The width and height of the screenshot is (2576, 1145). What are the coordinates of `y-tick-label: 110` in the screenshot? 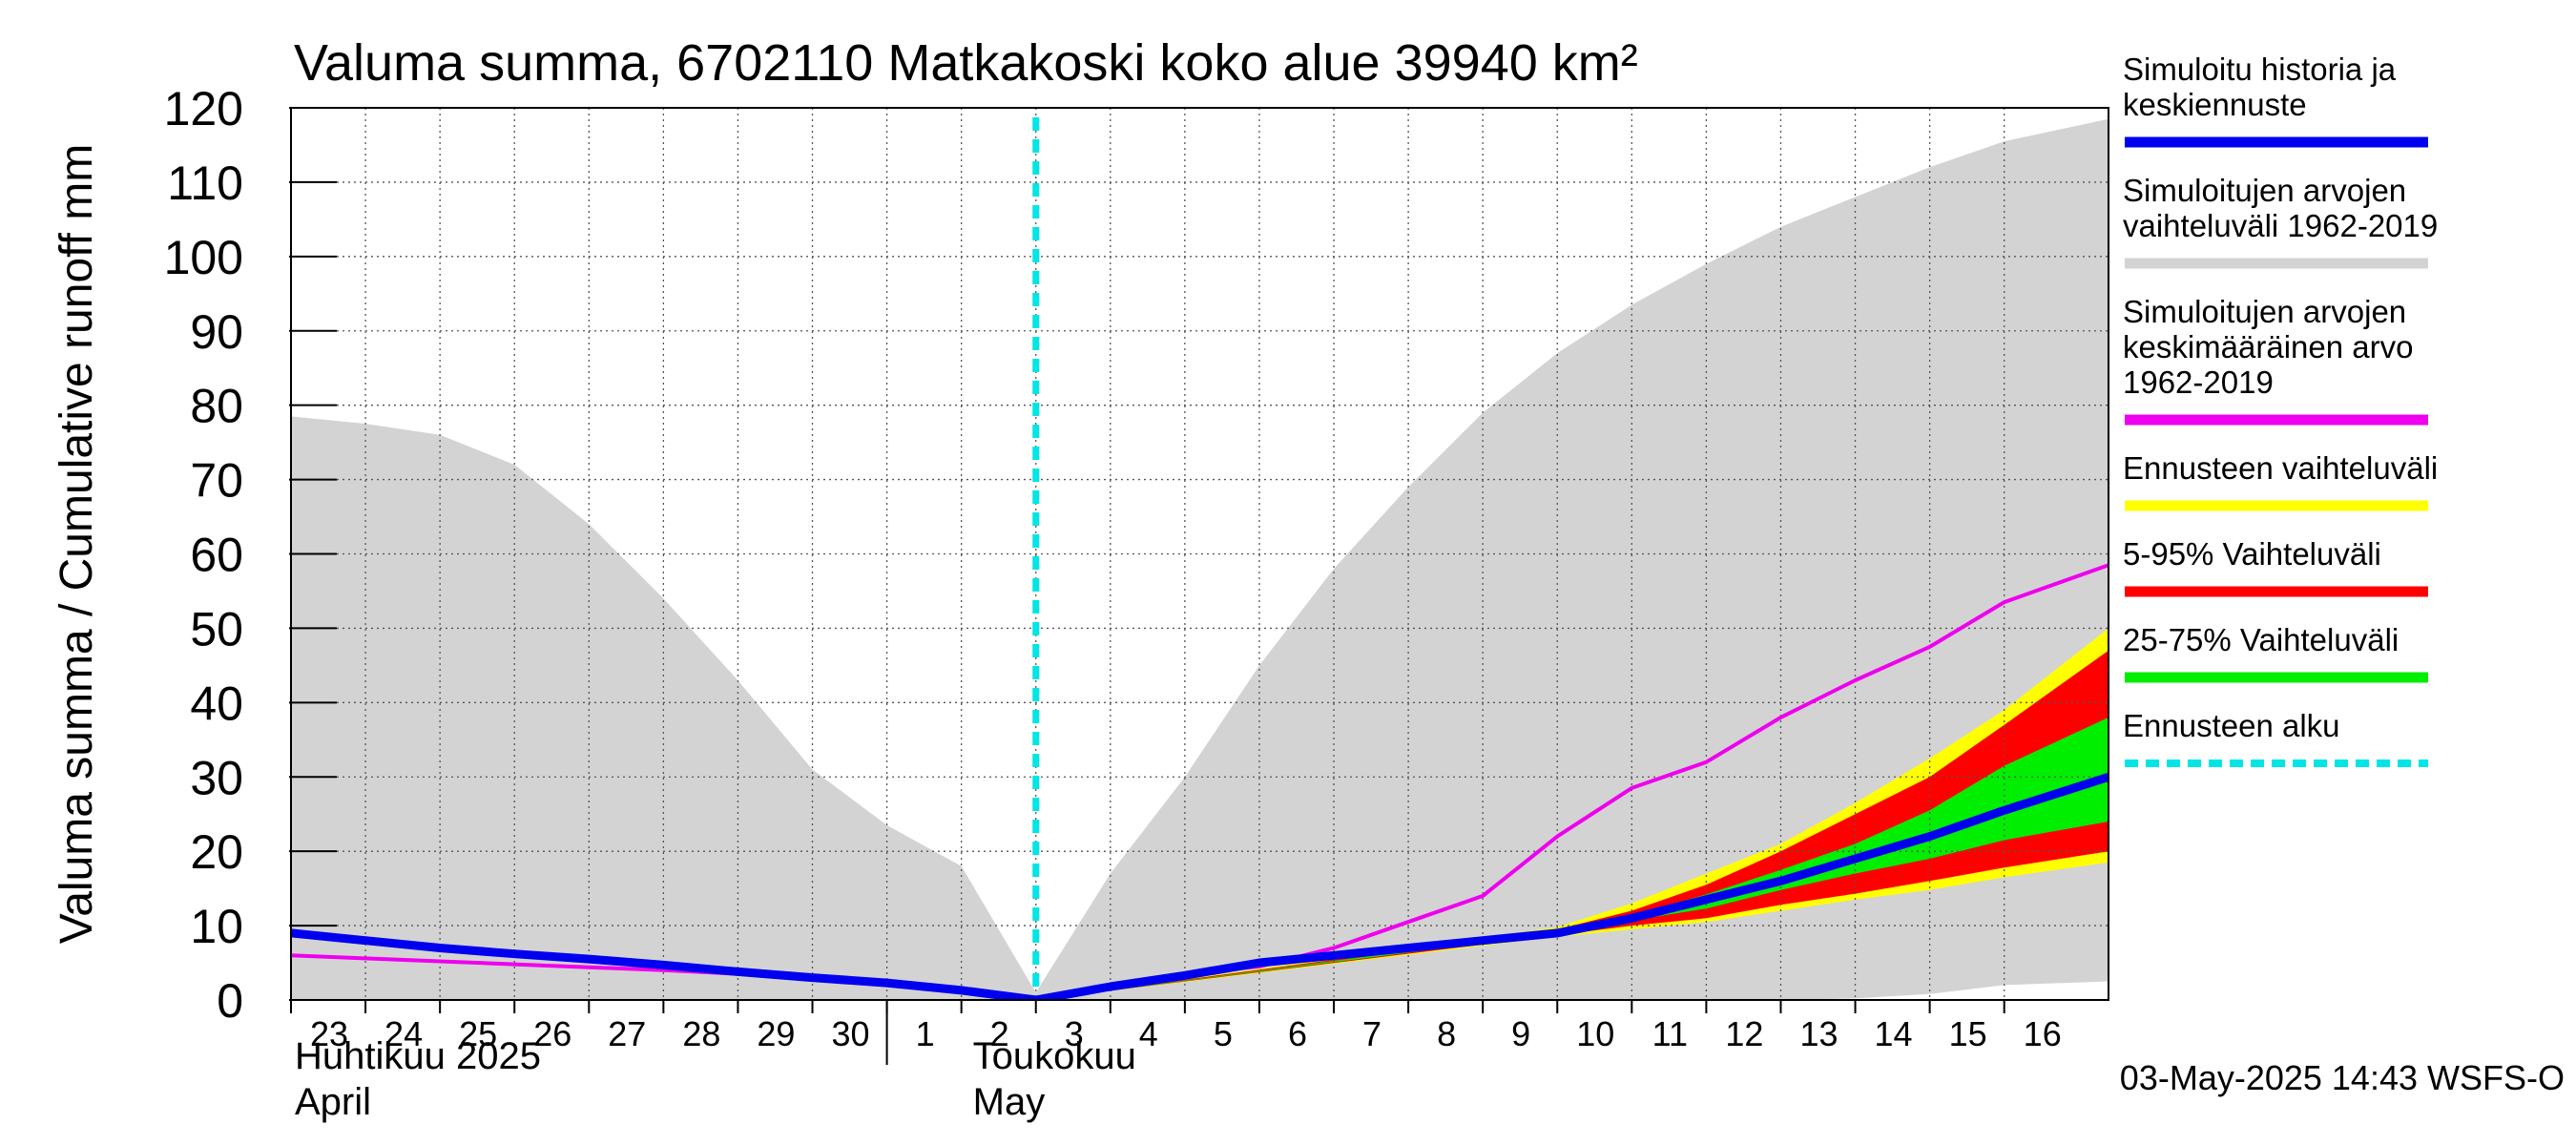 It's located at (205, 183).